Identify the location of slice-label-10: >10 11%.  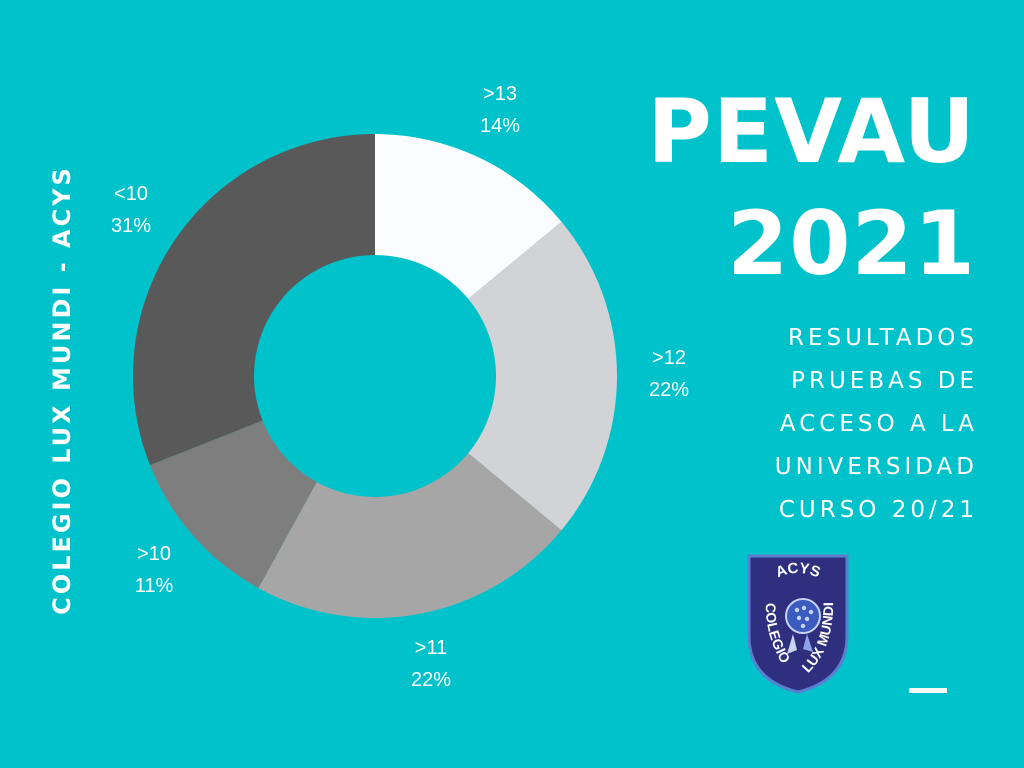
(154, 570).